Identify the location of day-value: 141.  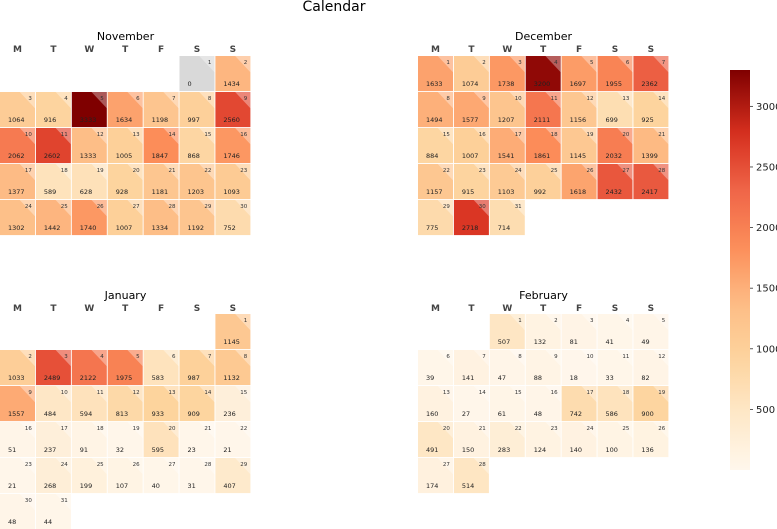
(468, 378).